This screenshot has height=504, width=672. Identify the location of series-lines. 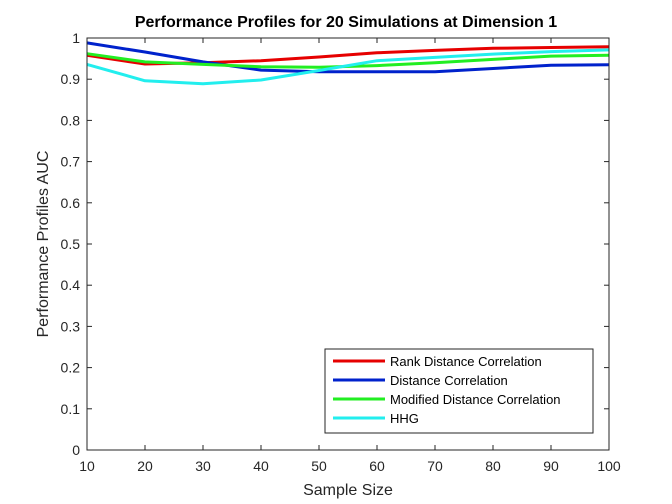
(348, 63).